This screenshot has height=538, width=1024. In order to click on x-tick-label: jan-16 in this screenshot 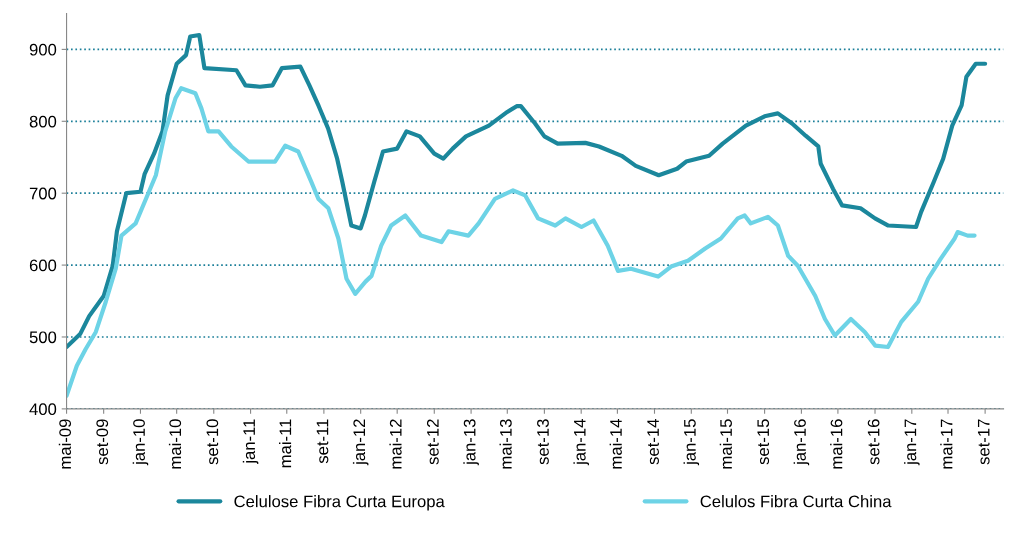, I will do `click(801, 442)`.